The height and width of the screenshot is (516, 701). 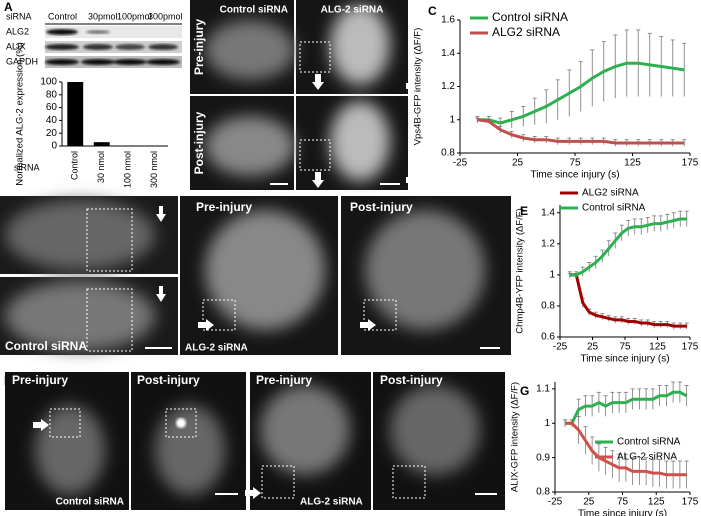 What do you see at coordinates (524, 391) in the screenshot?
I see `panel-letter: G` at bounding box center [524, 391].